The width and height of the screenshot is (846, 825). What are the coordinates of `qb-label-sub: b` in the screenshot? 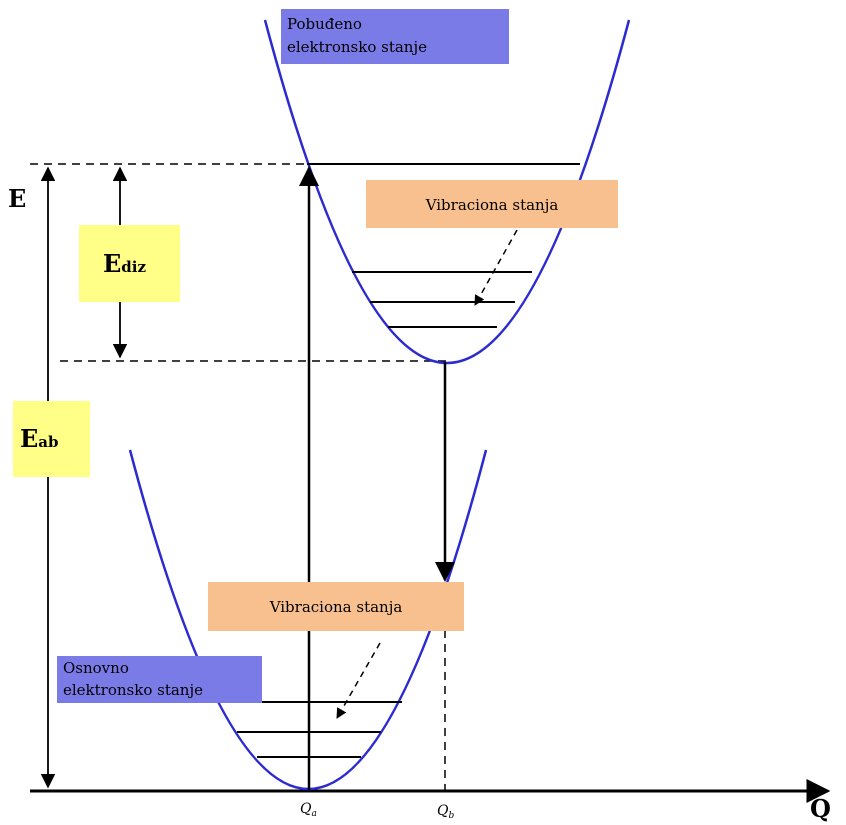 It's located at (451, 816).